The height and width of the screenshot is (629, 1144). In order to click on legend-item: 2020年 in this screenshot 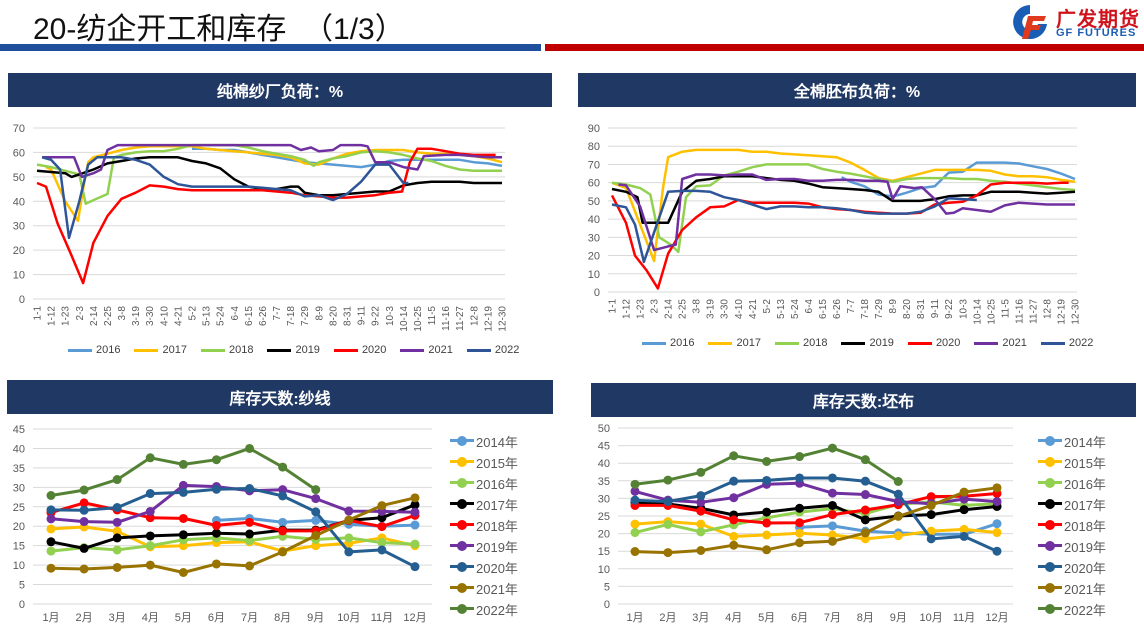, I will do `click(484, 568)`.